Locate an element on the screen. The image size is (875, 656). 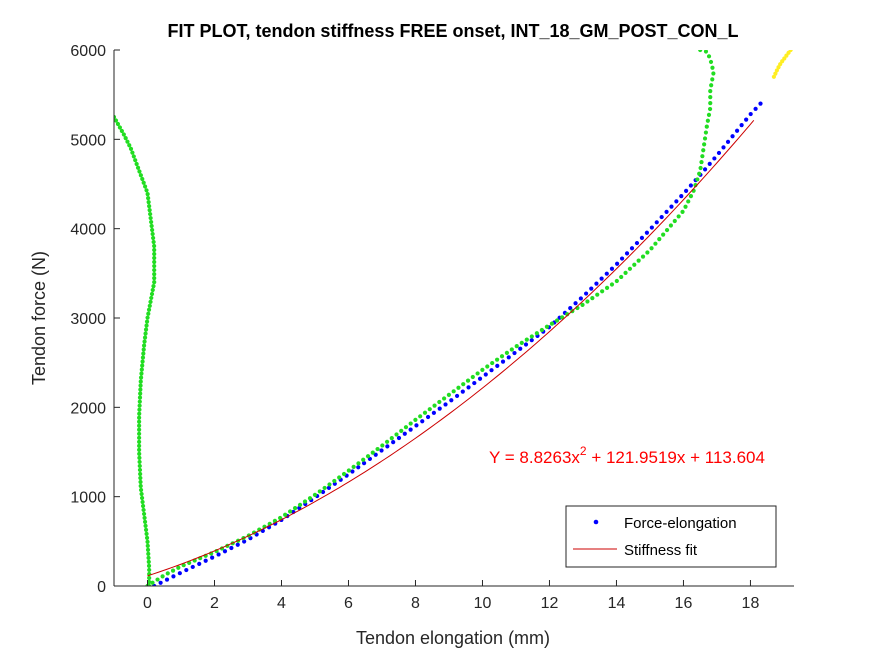
x-tick-label: 10 is located at coordinates (483, 603).